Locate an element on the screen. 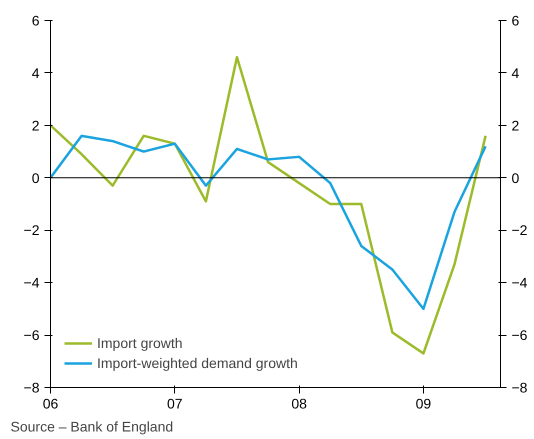 The height and width of the screenshot is (439, 534). legend-label: Import growth is located at coordinates (140, 343).